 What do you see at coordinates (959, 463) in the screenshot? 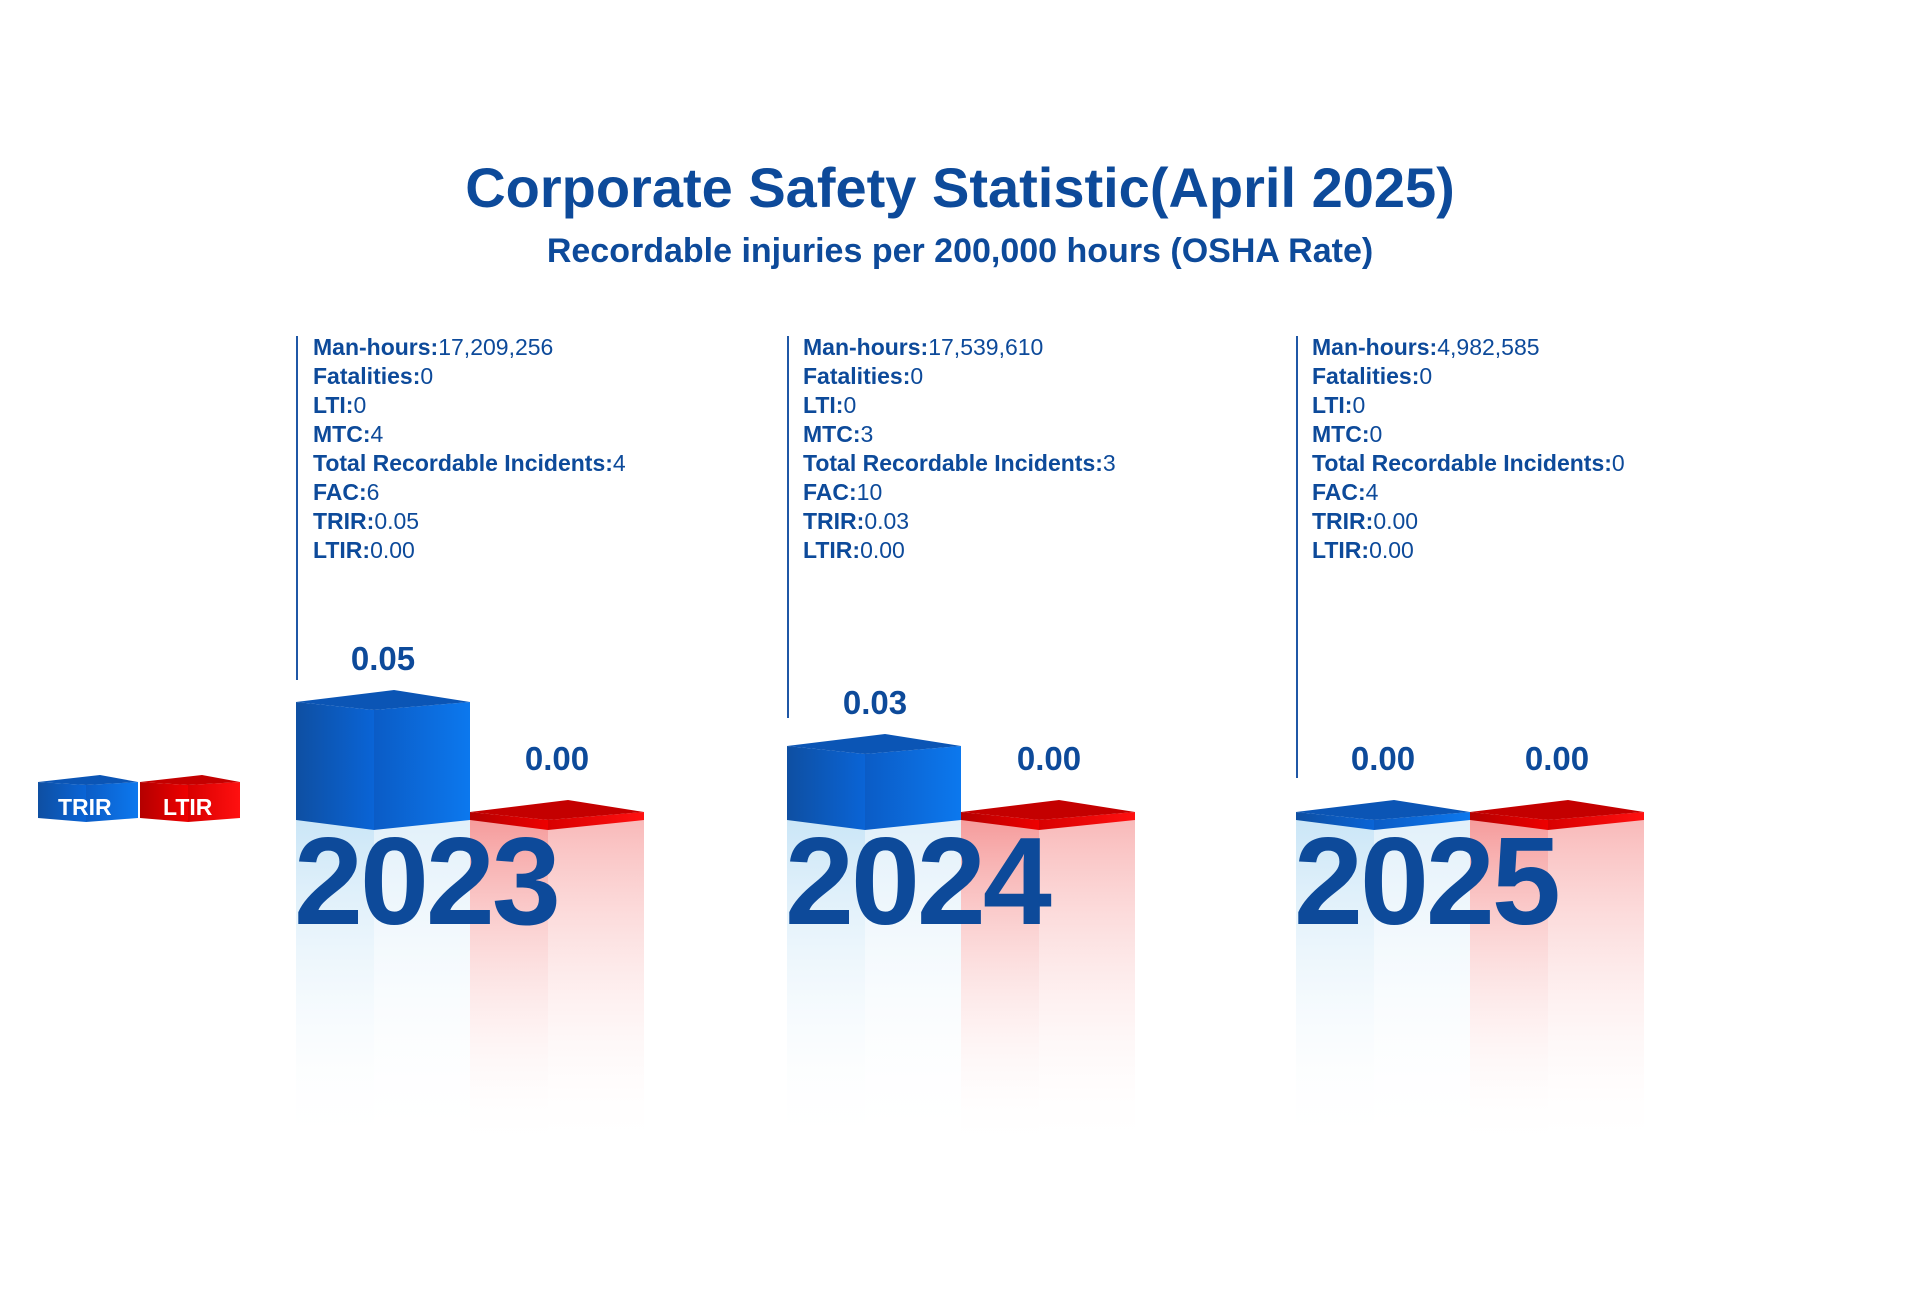
I see `stat-total-recordable: Total Recordable Incidents:3` at bounding box center [959, 463].